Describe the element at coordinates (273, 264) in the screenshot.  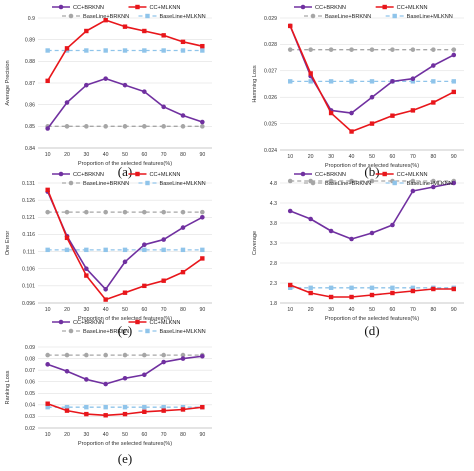
I see `y-tick-label: 2.8` at that location.